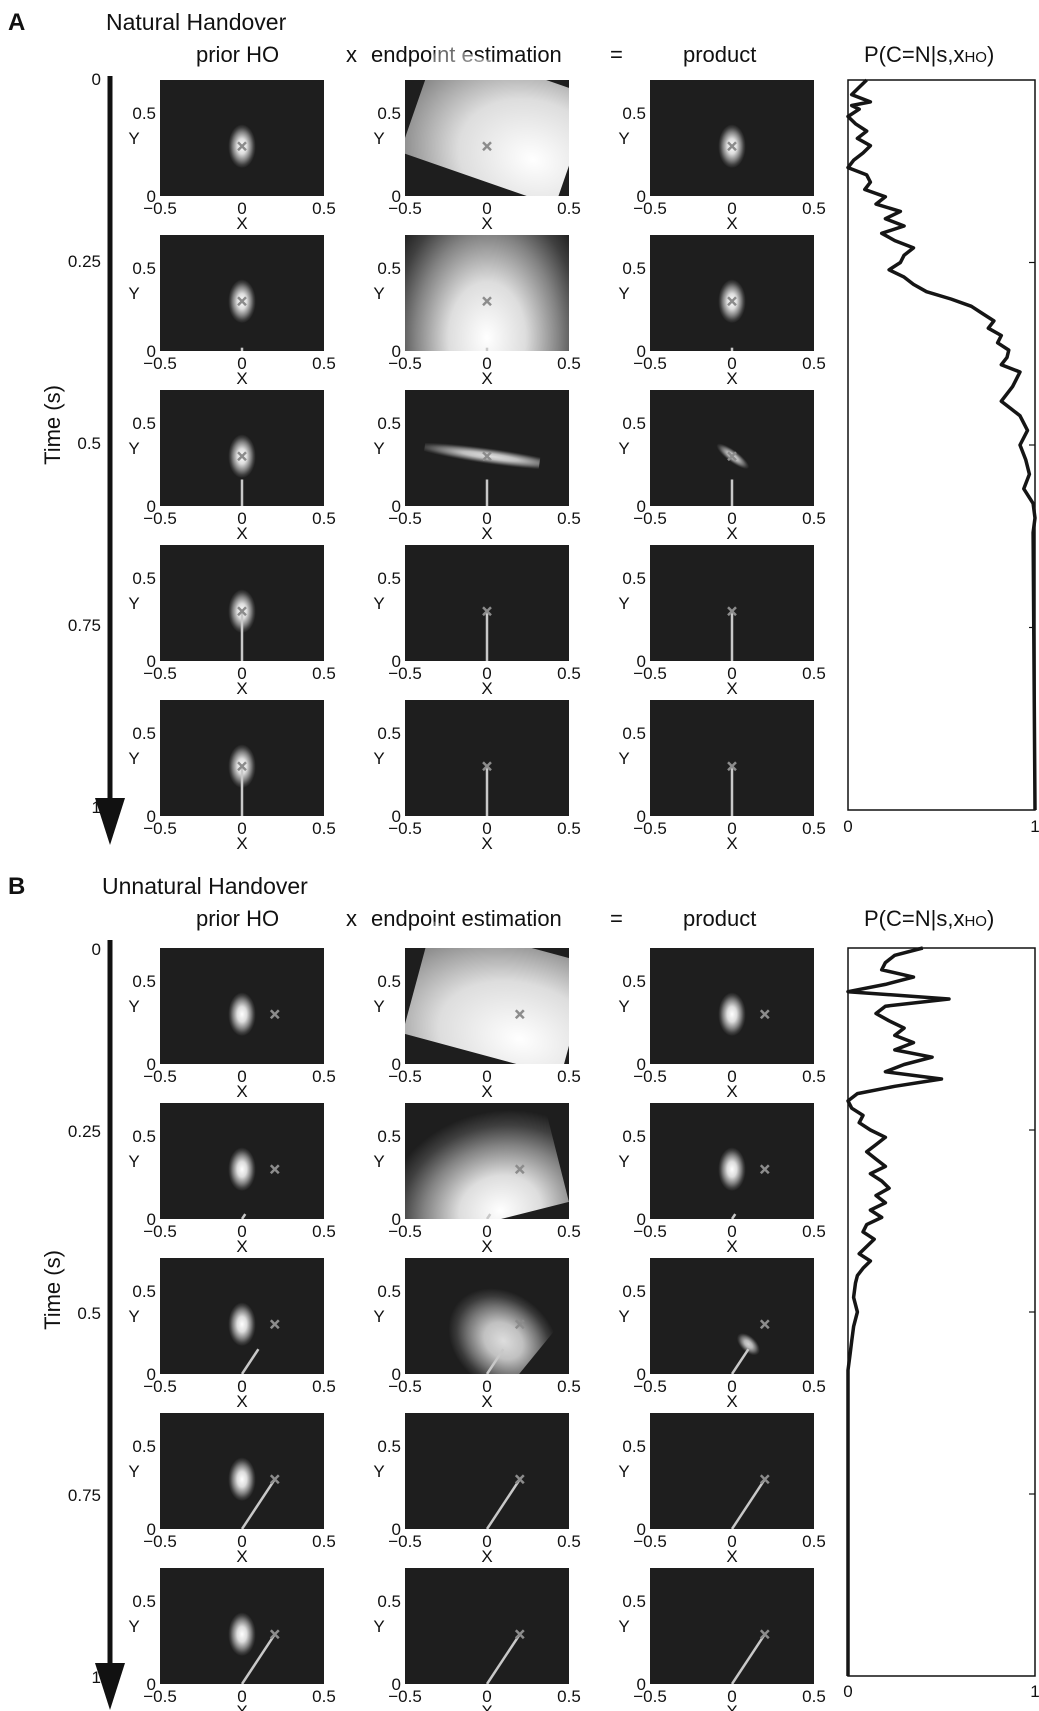  Describe the element at coordinates (941, 445) in the screenshot. I see `probability-axes-a` at that location.